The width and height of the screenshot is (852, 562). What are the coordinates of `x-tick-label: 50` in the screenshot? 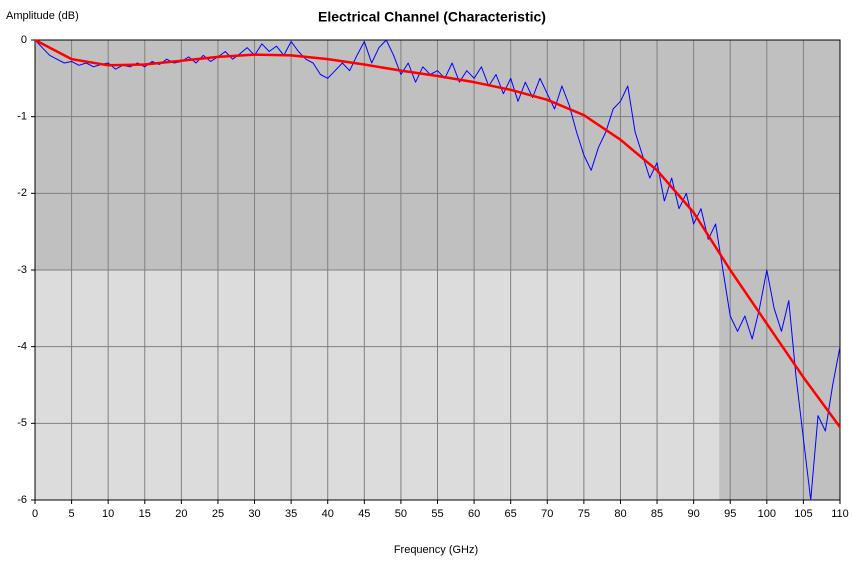 It's located at (401, 514).